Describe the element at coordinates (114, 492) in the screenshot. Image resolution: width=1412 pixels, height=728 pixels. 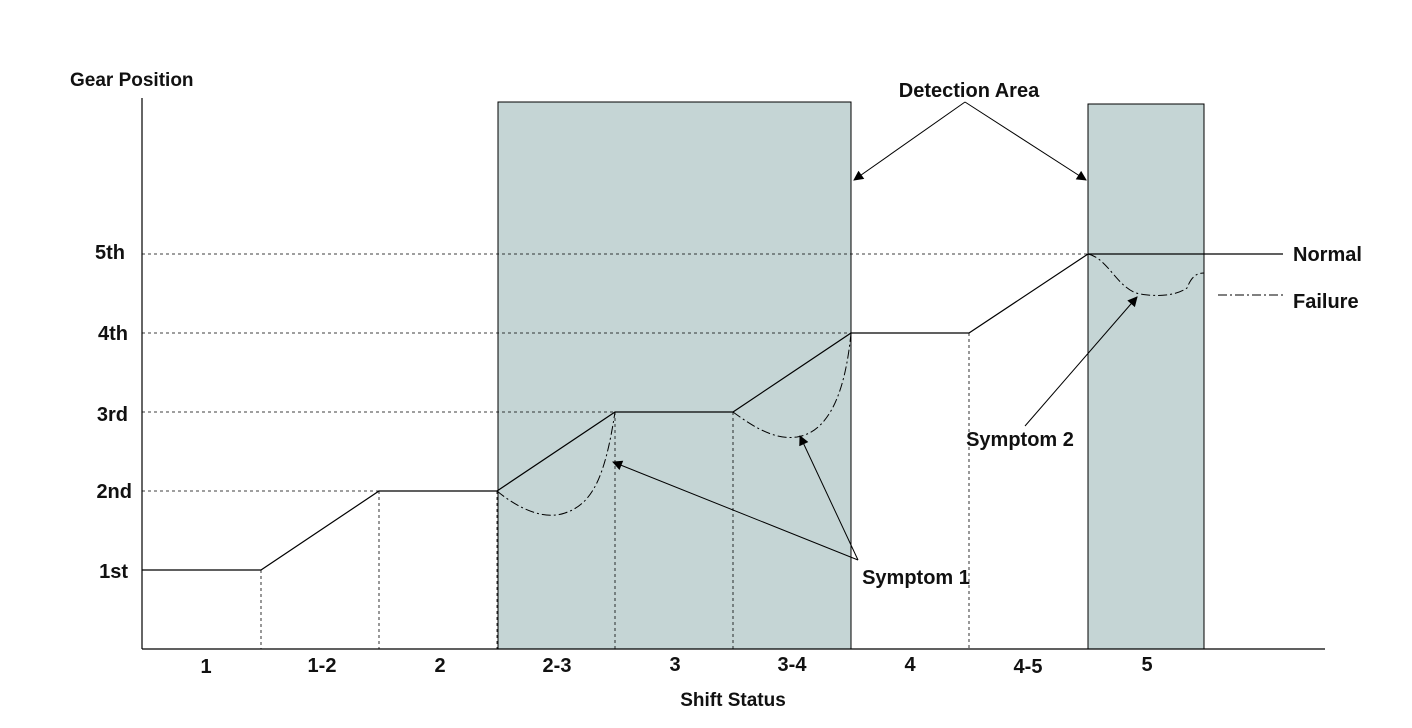
I see `gear-label-2nd: 2nd` at that location.